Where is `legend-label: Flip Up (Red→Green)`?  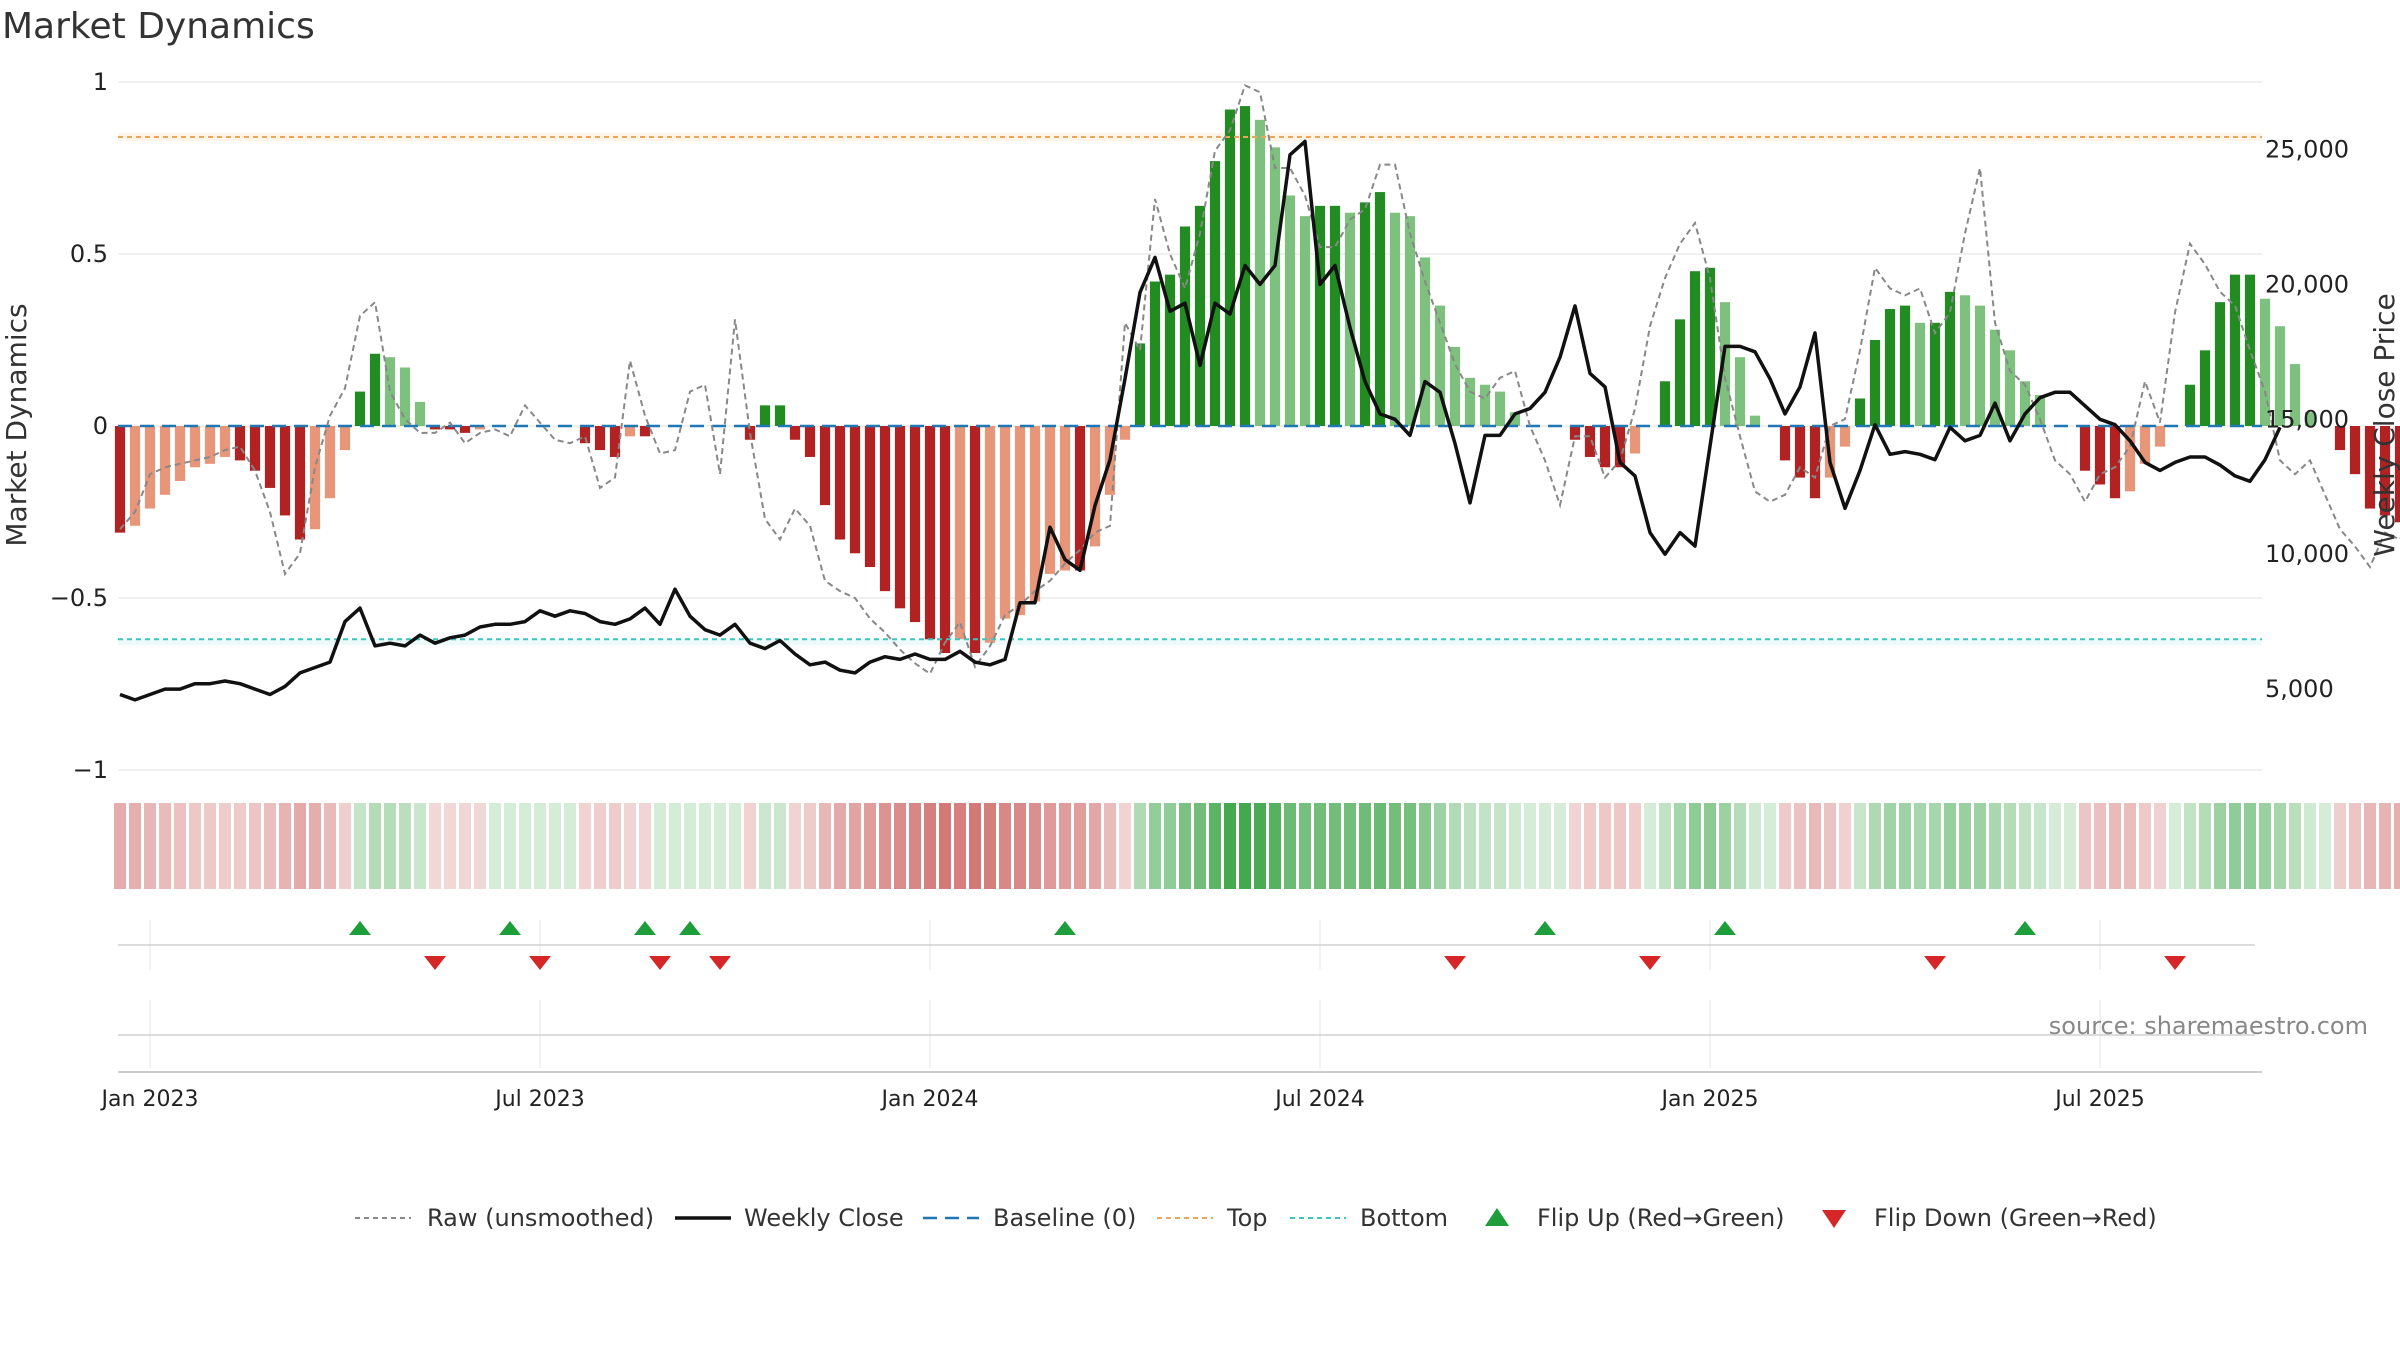 legend-label: Flip Up (Red→Green) is located at coordinates (1661, 1218).